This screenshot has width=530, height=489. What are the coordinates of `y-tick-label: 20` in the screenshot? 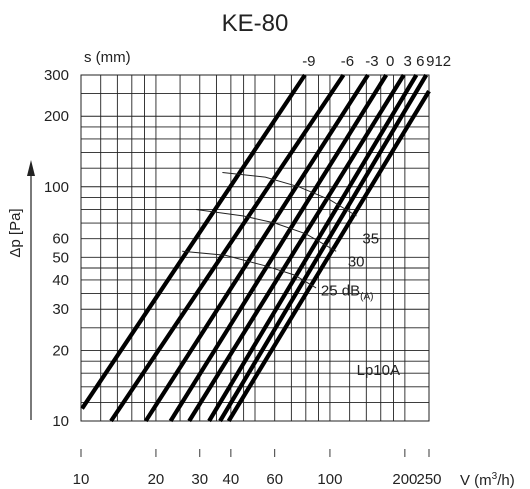 It's located at (60, 350).